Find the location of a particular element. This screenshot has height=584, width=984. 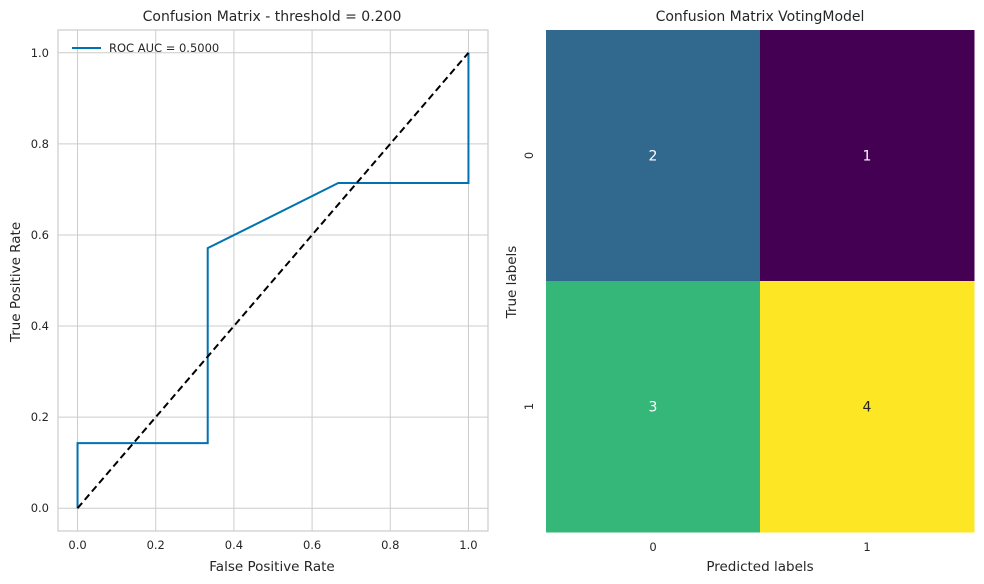

cm-ytick-label: 1 is located at coordinates (529, 406).